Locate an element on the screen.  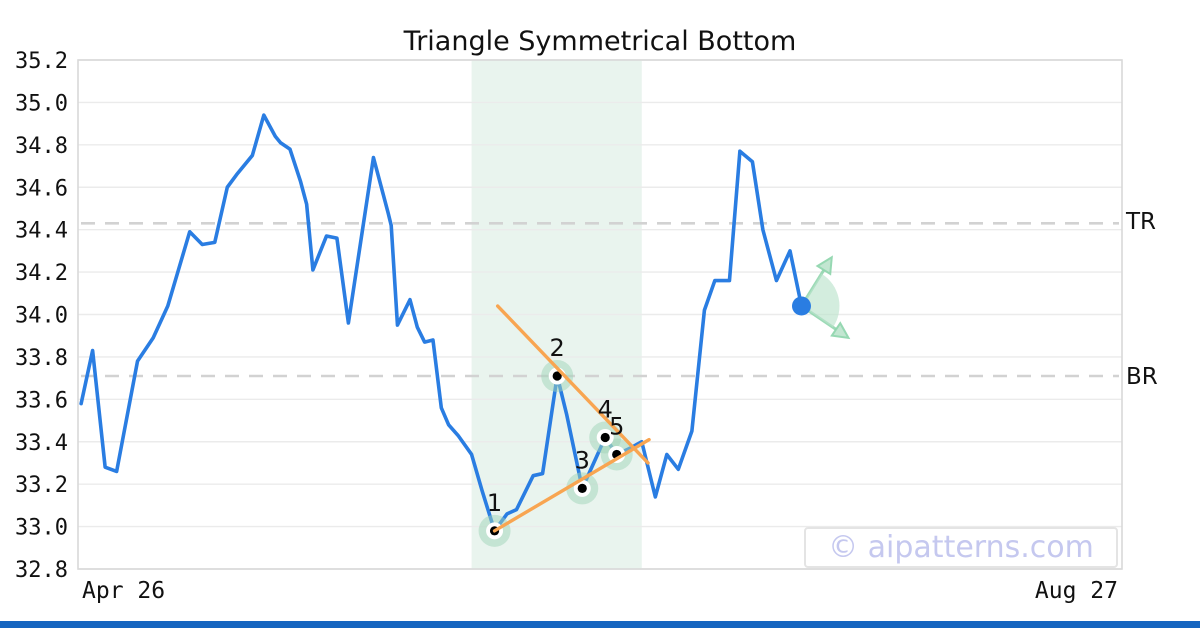
pattern-point-label: 5 is located at coordinates (616, 426).